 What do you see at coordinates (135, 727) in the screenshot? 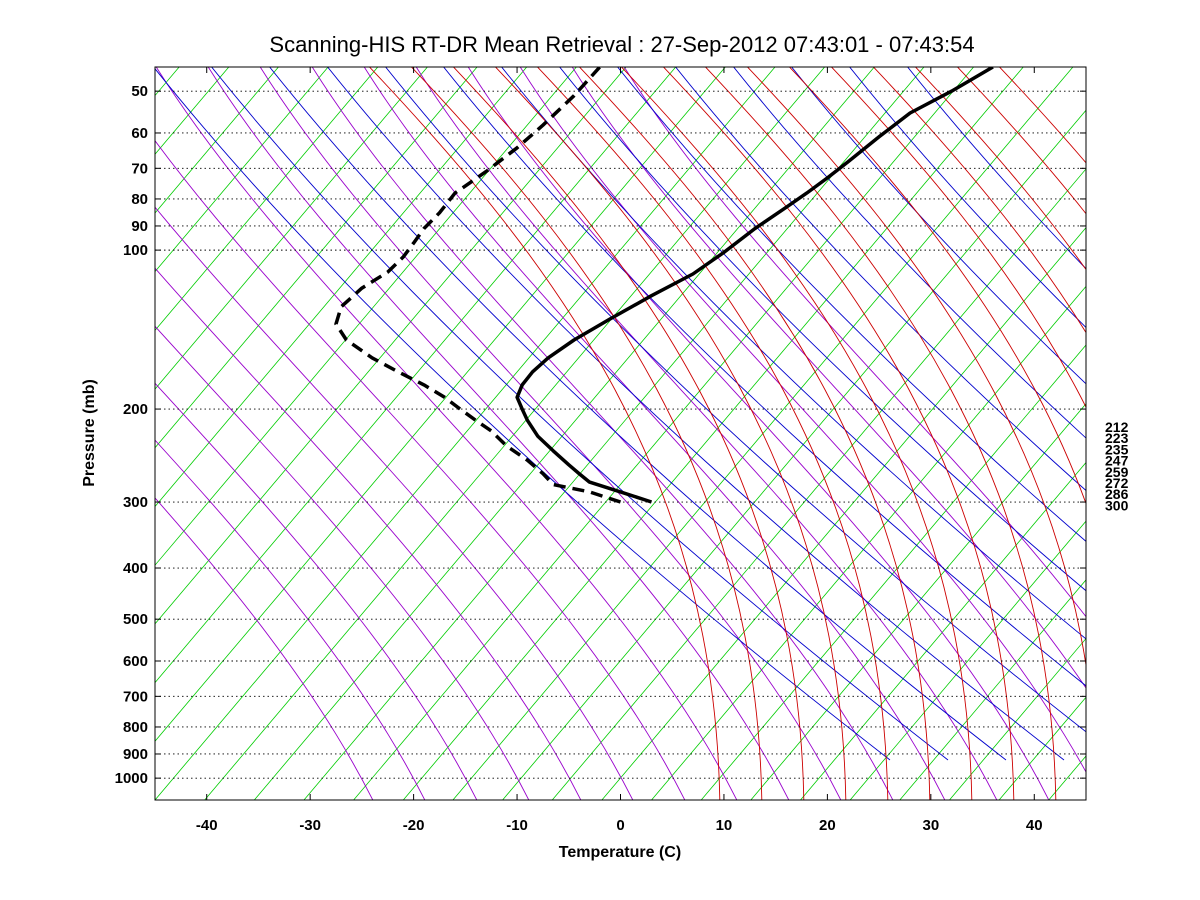
I see `y-tick-label: 800` at bounding box center [135, 727].